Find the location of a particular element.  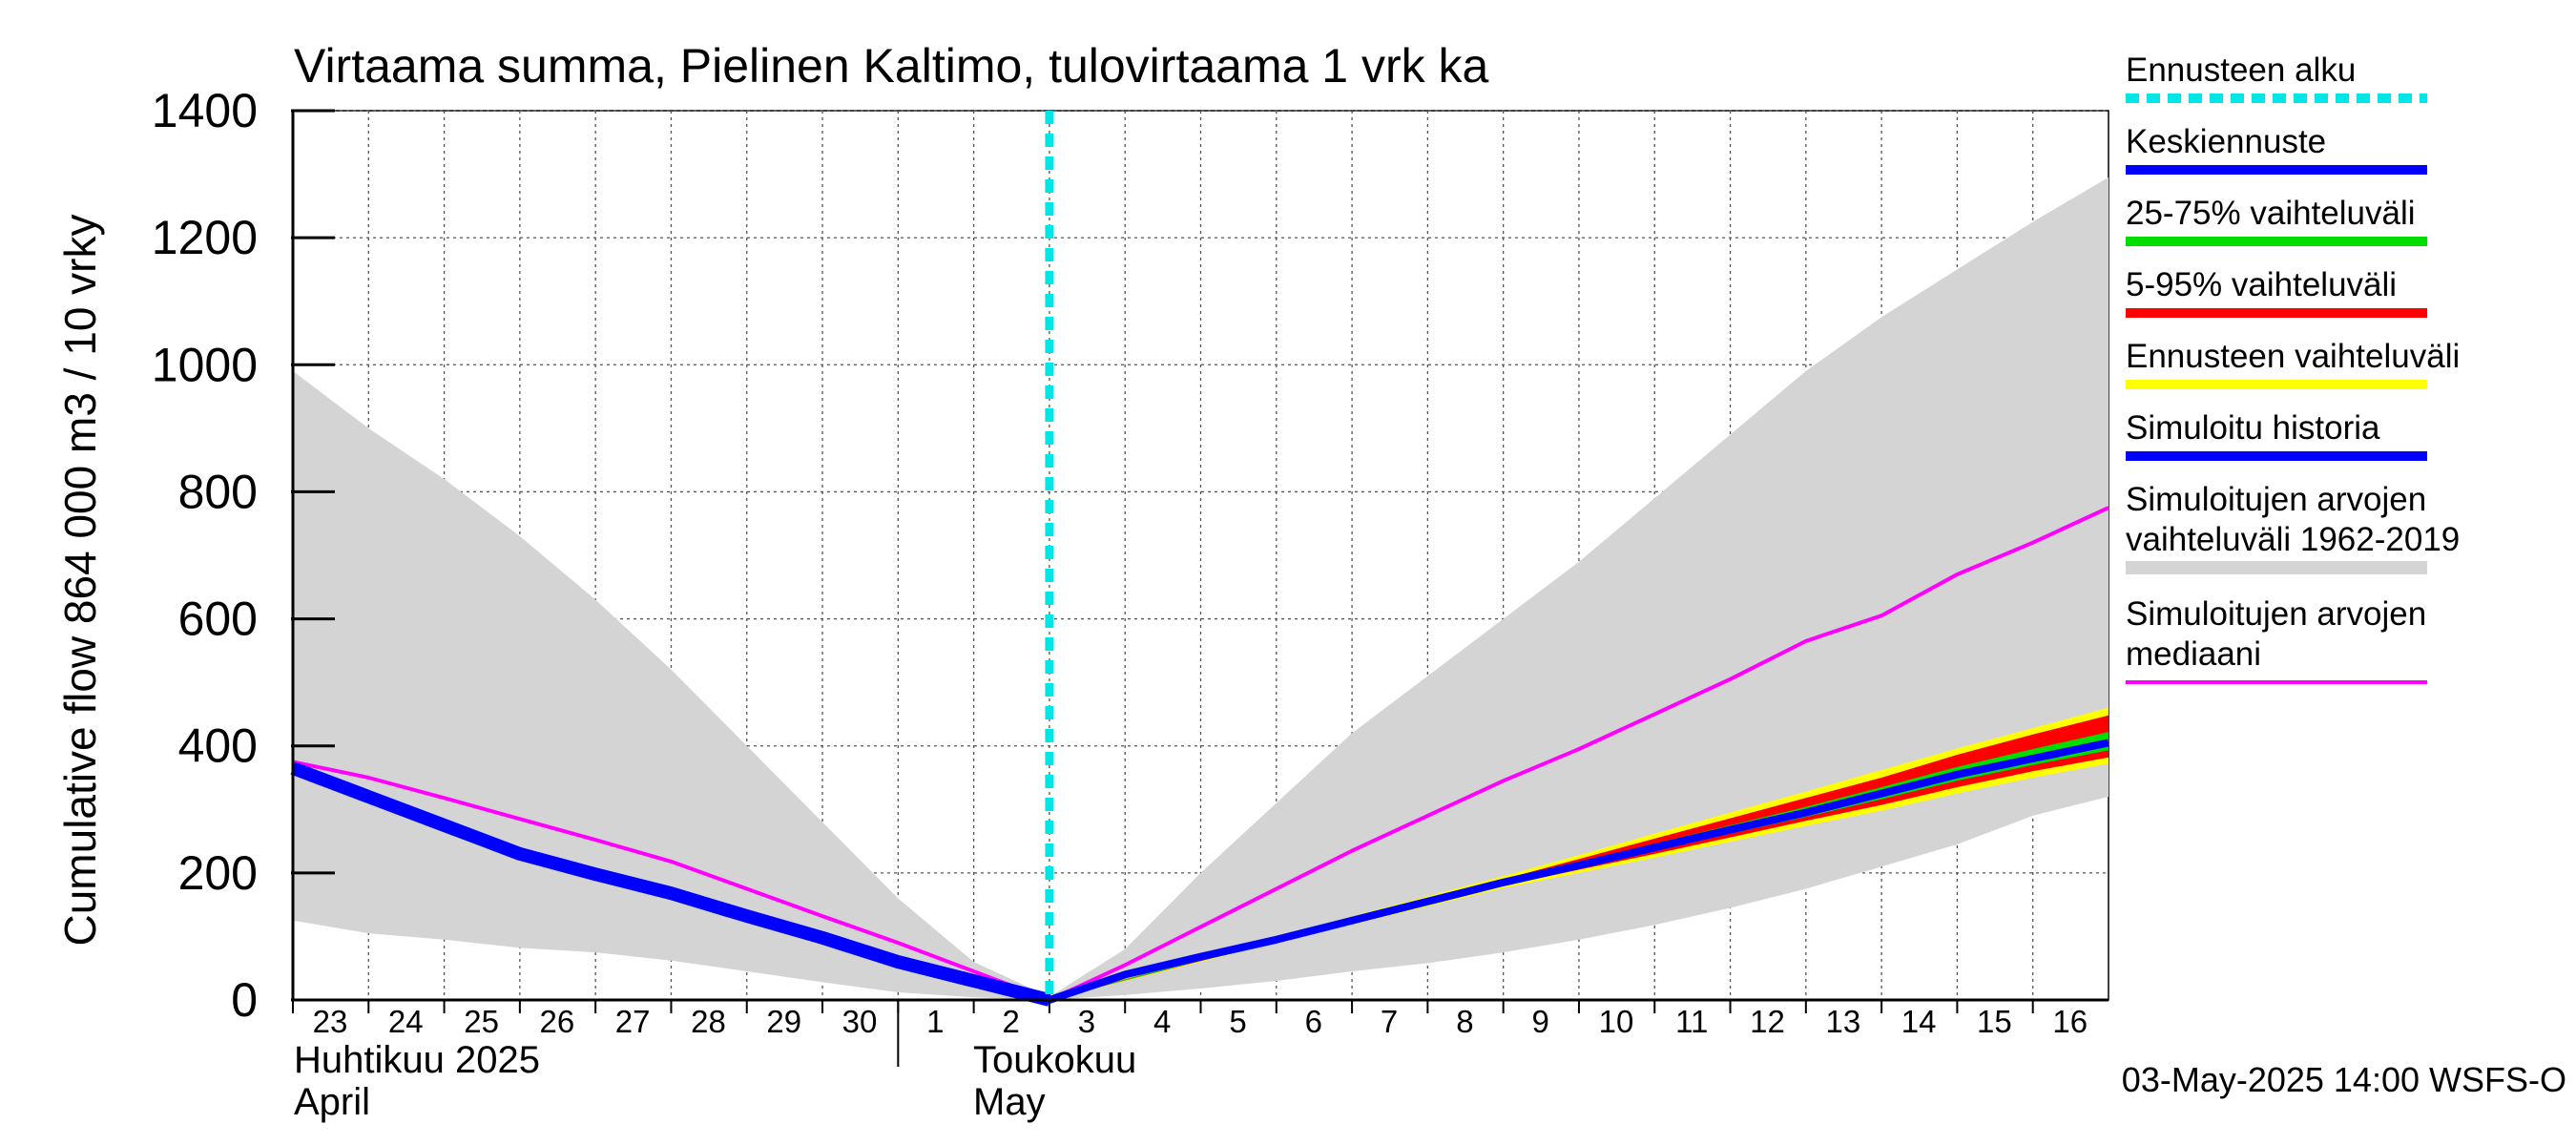

legend-label: Simuloitu historia is located at coordinates (2253, 428).